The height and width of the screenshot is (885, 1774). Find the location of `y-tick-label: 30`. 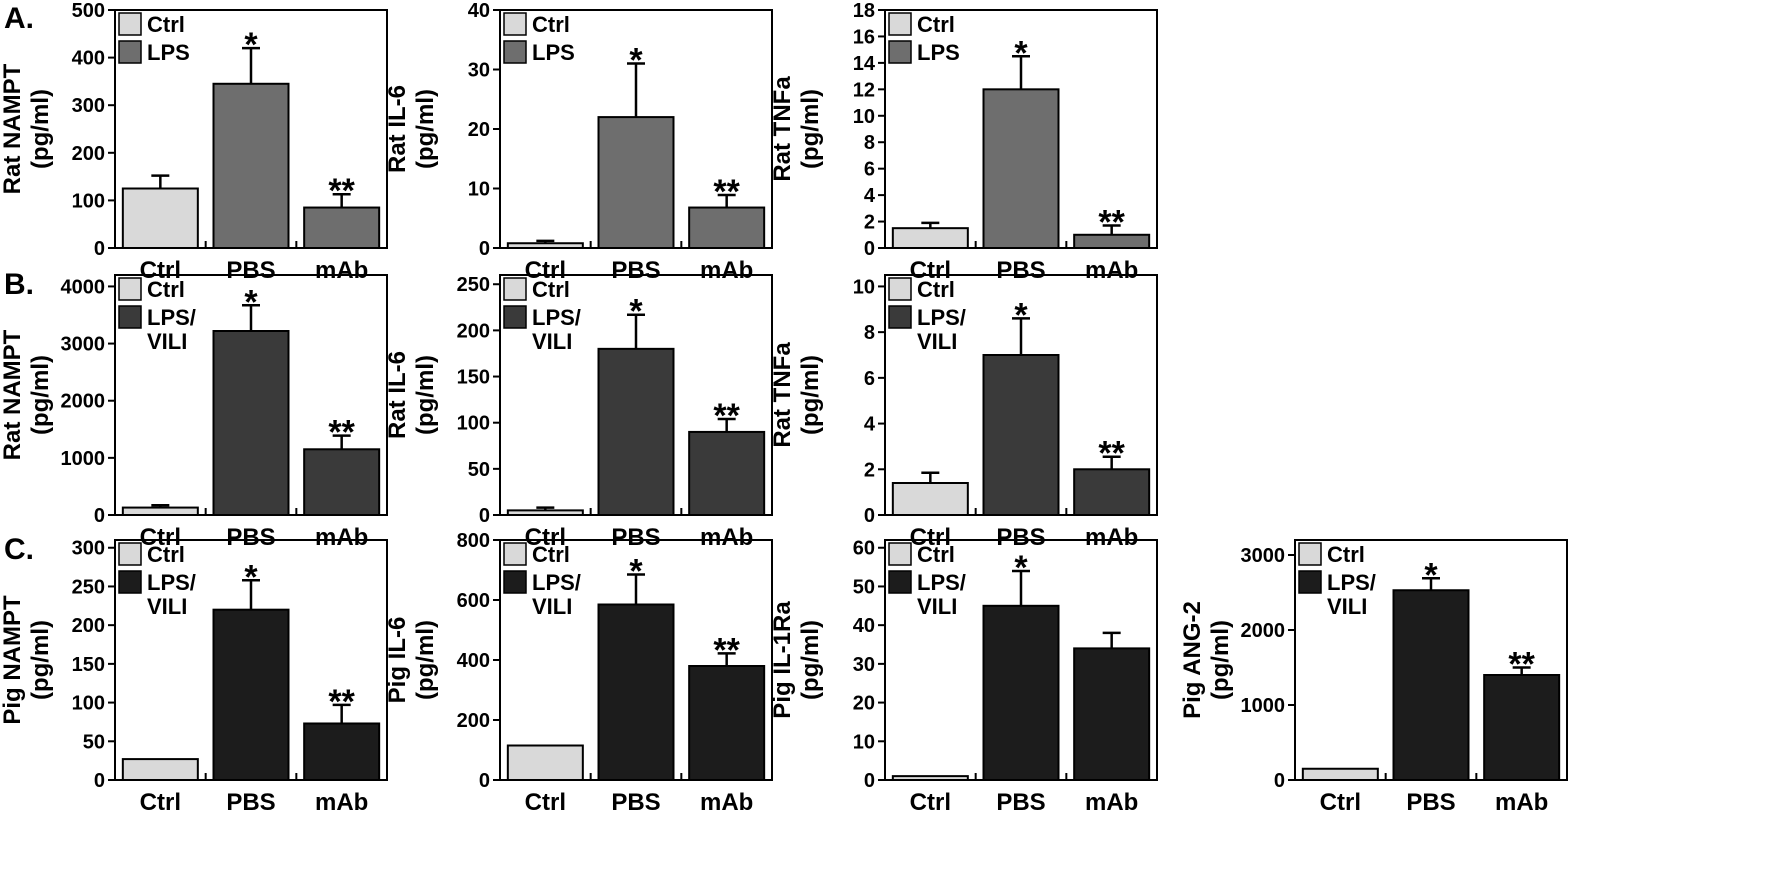

y-tick-label: 30 is located at coordinates (479, 71).